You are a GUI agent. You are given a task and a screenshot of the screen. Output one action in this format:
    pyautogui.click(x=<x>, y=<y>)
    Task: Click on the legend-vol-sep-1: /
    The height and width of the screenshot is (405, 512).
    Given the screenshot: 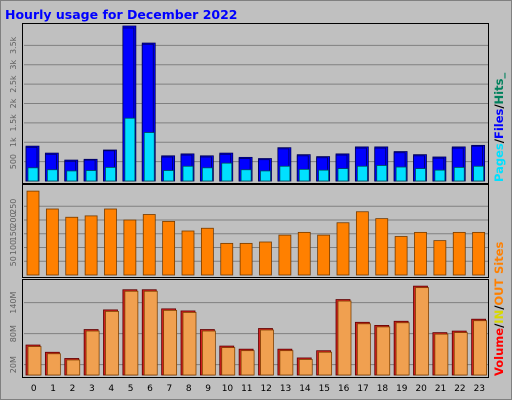 What is the action you would take?
    pyautogui.click(x=499, y=325)
    